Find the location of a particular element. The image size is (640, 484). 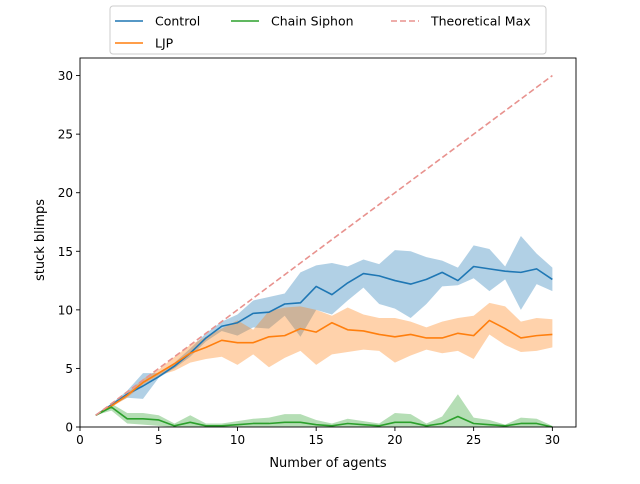

x-axis-label: Number of agents is located at coordinates (328, 463).